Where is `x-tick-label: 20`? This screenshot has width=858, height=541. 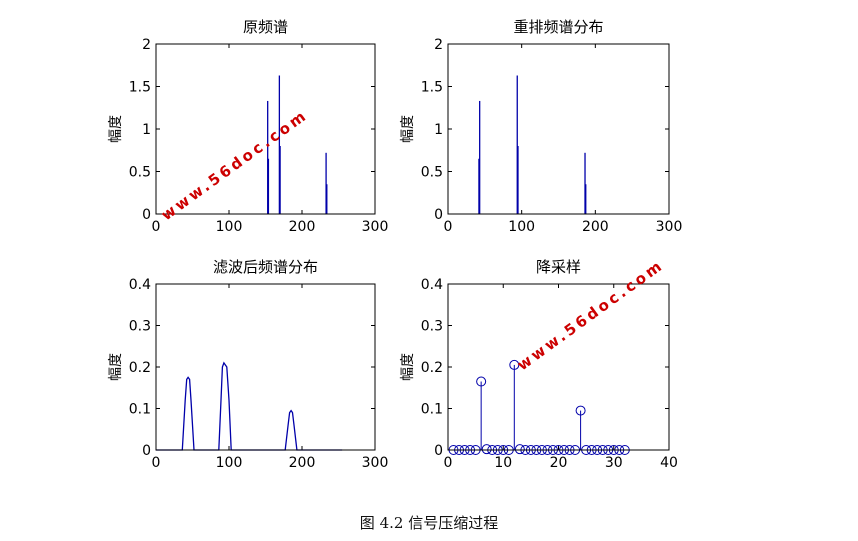
x-tick-label: 20 is located at coordinates (559, 463).